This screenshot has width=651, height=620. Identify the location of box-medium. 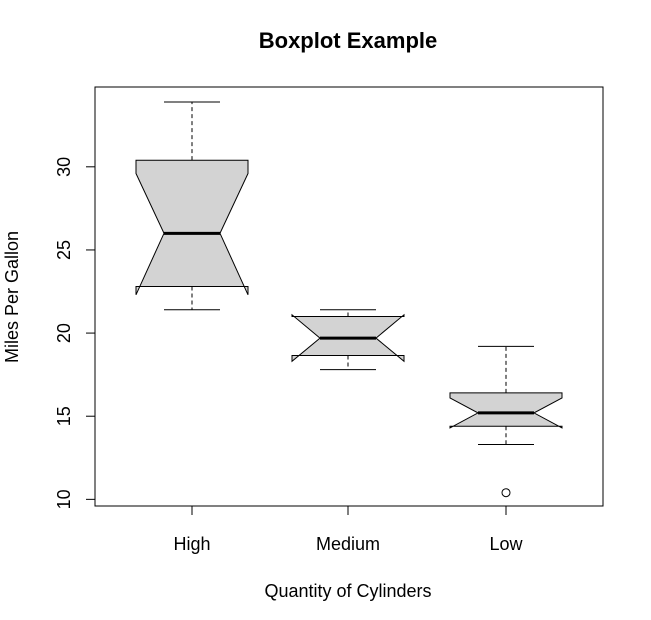
(348, 340).